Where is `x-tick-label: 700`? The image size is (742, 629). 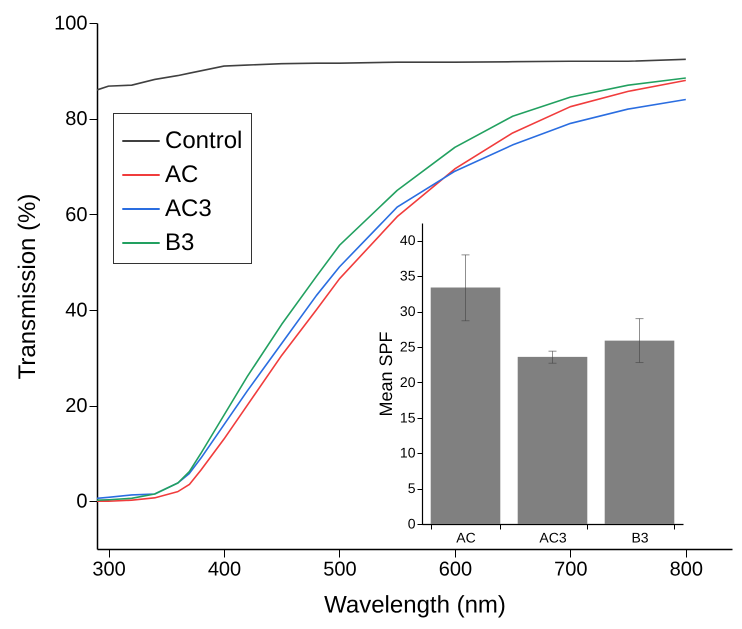 x-tick-label: 700 is located at coordinates (571, 569).